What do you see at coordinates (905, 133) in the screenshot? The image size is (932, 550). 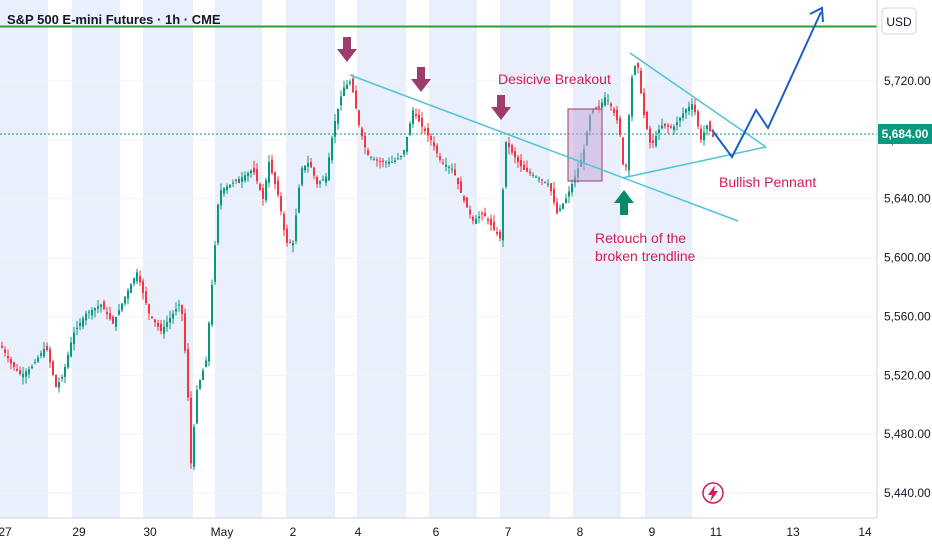 I see `last-price-badge` at bounding box center [905, 133].